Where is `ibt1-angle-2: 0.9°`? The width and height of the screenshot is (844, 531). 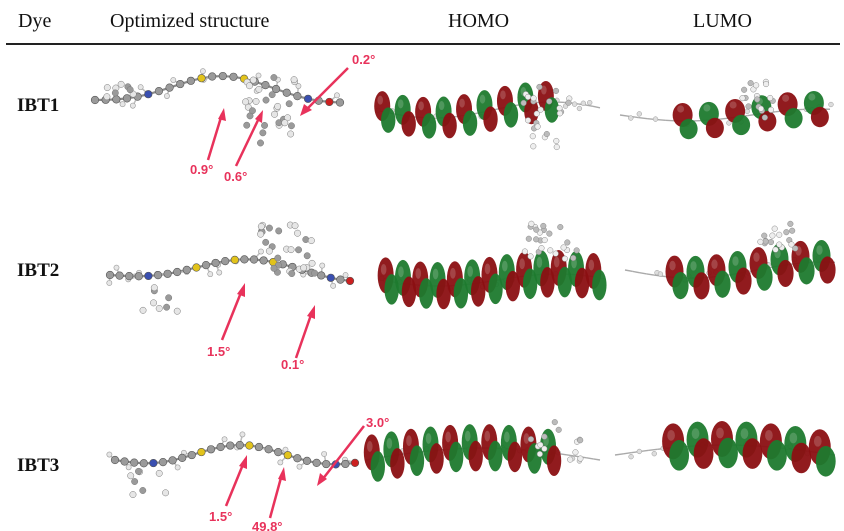 ibt1-angle-2: 0.9° is located at coordinates (201, 169).